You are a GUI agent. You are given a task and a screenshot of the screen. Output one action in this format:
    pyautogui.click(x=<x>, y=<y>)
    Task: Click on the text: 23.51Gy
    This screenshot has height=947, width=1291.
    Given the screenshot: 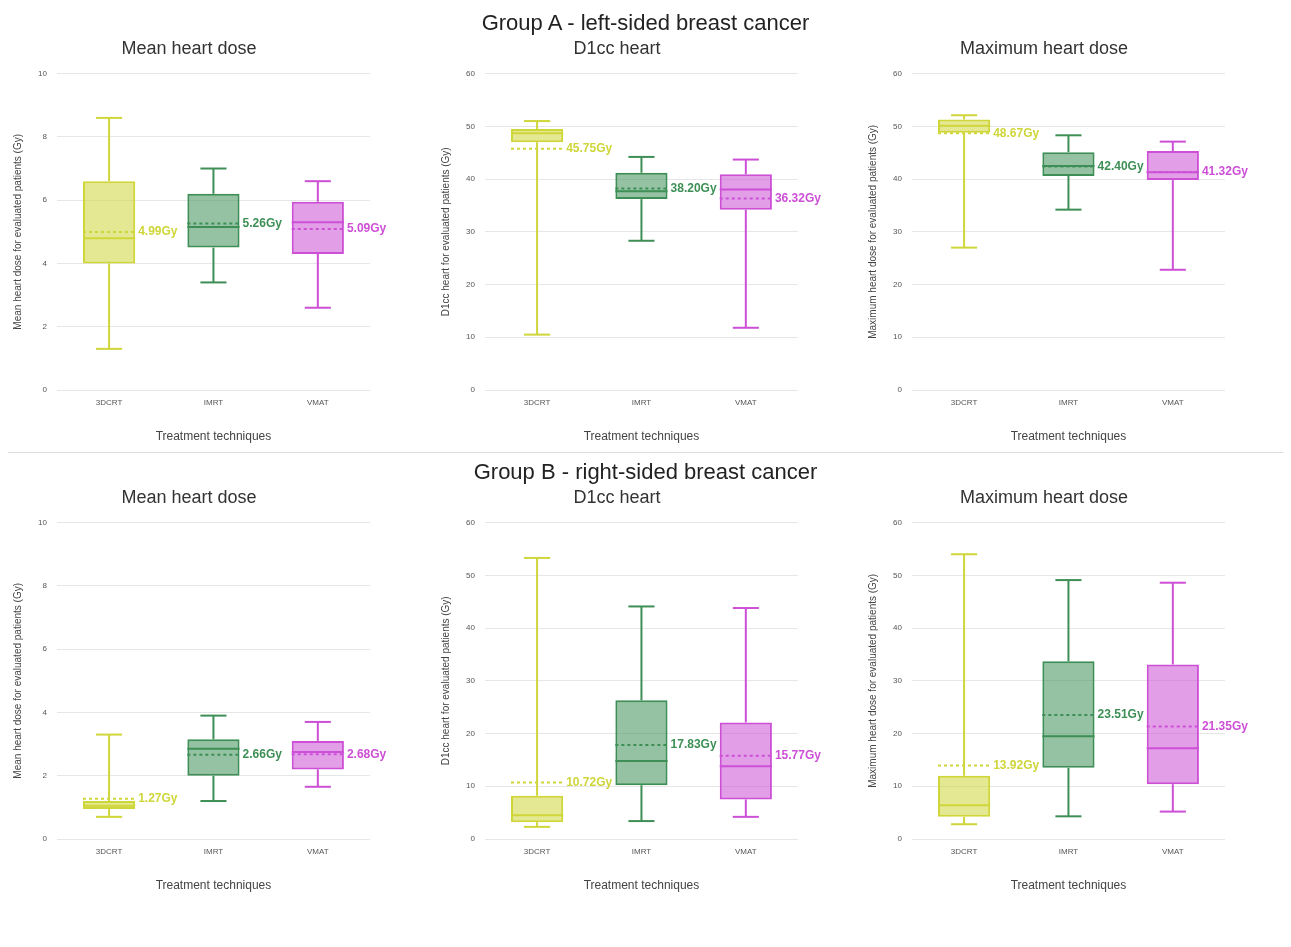 What is the action you would take?
    pyautogui.click(x=1120, y=714)
    